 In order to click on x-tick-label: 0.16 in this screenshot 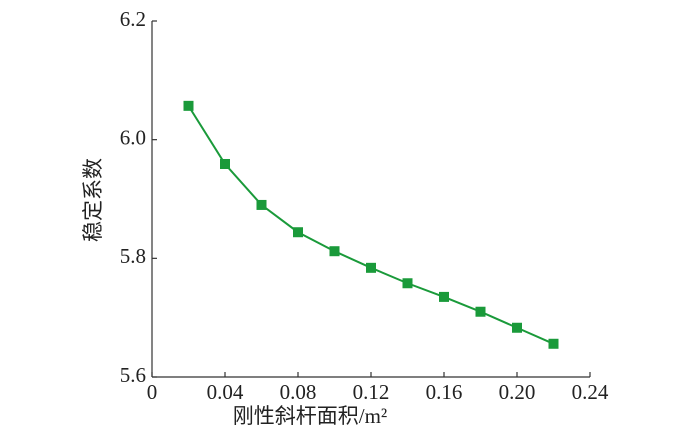, I will do `click(444, 392)`.